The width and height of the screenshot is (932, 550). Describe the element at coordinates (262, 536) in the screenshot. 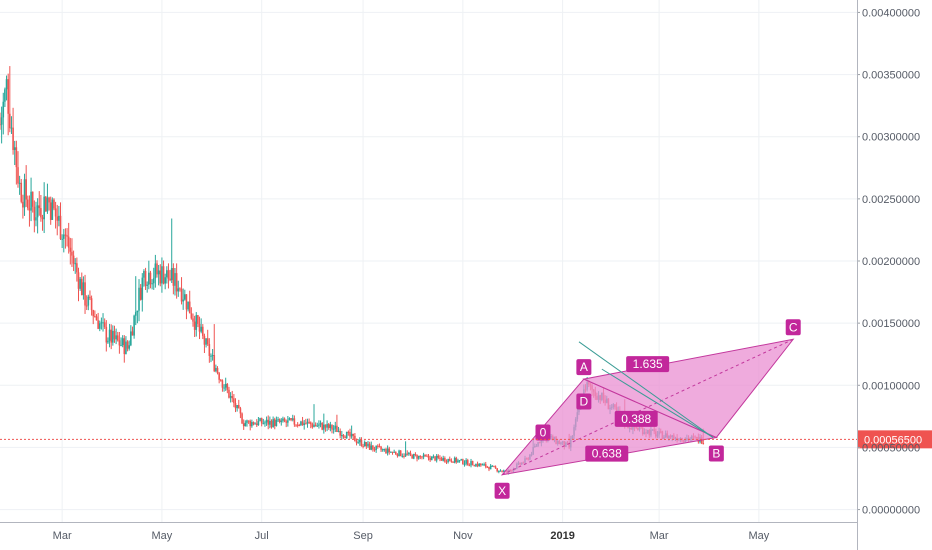

I see `x-tick-label: Jul` at that location.